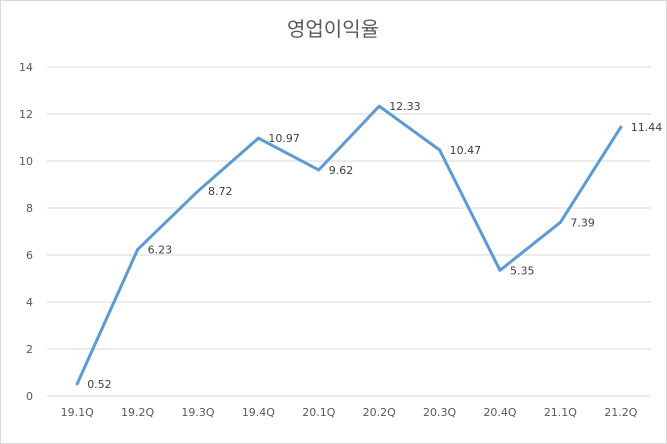 This screenshot has height=444, width=667. Describe the element at coordinates (284, 138) in the screenshot. I see `data-label: 10.97` at that location.